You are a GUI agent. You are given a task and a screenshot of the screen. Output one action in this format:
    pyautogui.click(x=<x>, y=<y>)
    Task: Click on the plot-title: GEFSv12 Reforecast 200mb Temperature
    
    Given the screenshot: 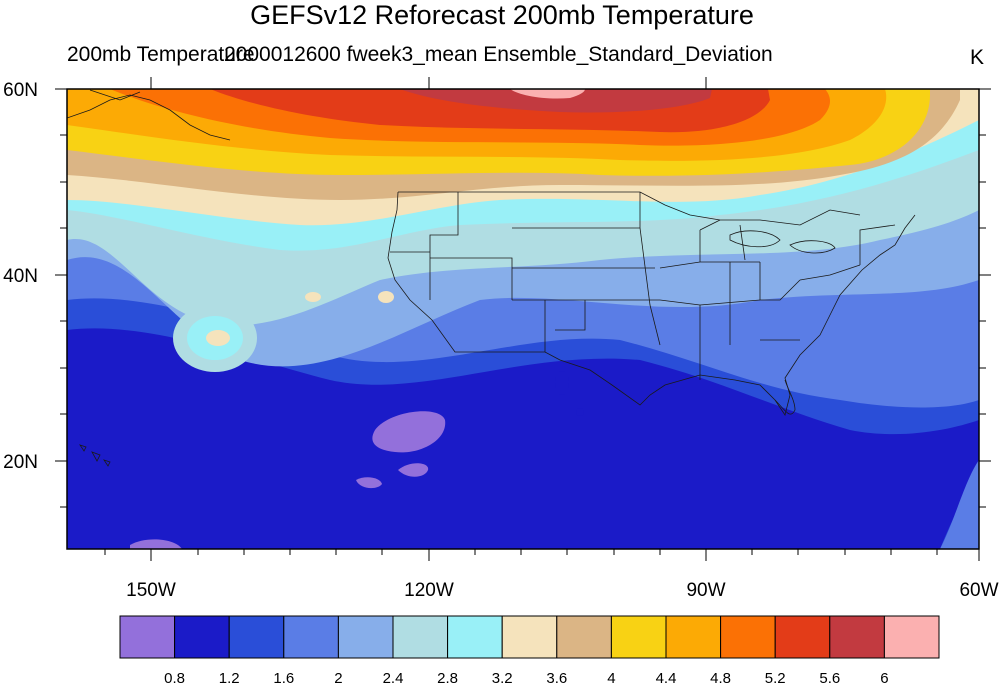 What is the action you would take?
    pyautogui.click(x=502, y=15)
    